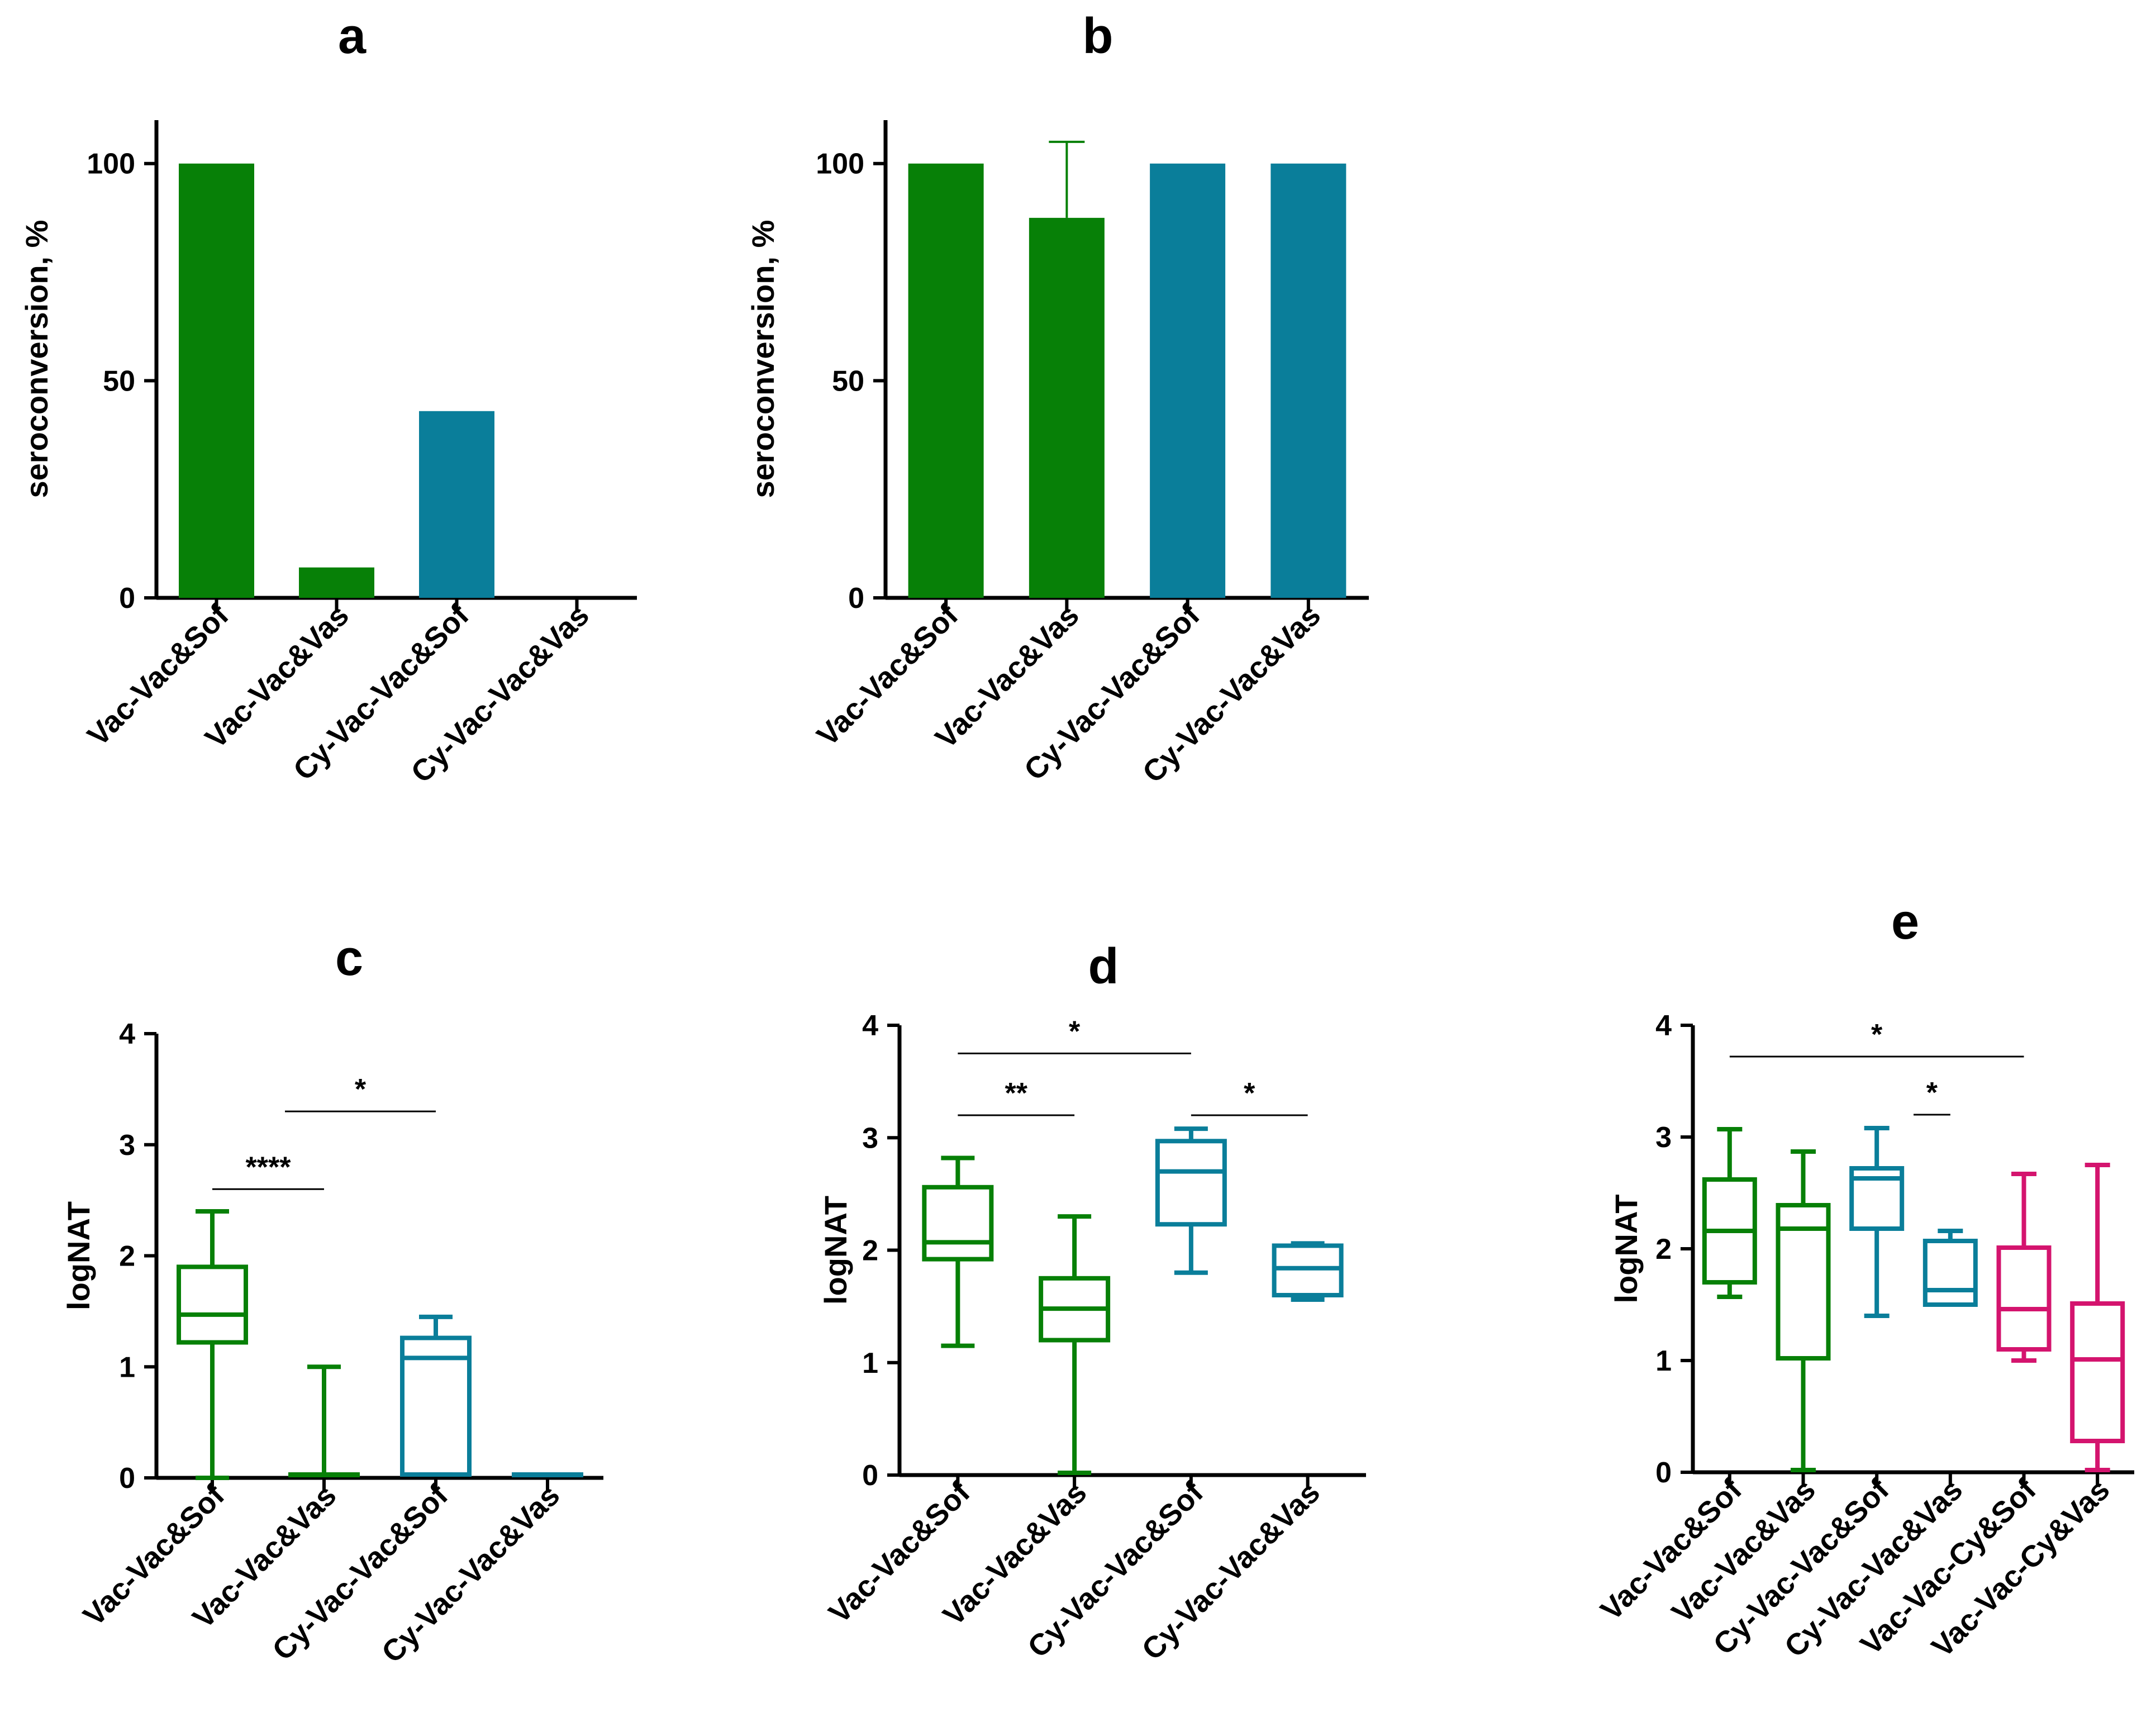 The image size is (2151, 1736). I want to click on significance-label: **, so click(1016, 1093).